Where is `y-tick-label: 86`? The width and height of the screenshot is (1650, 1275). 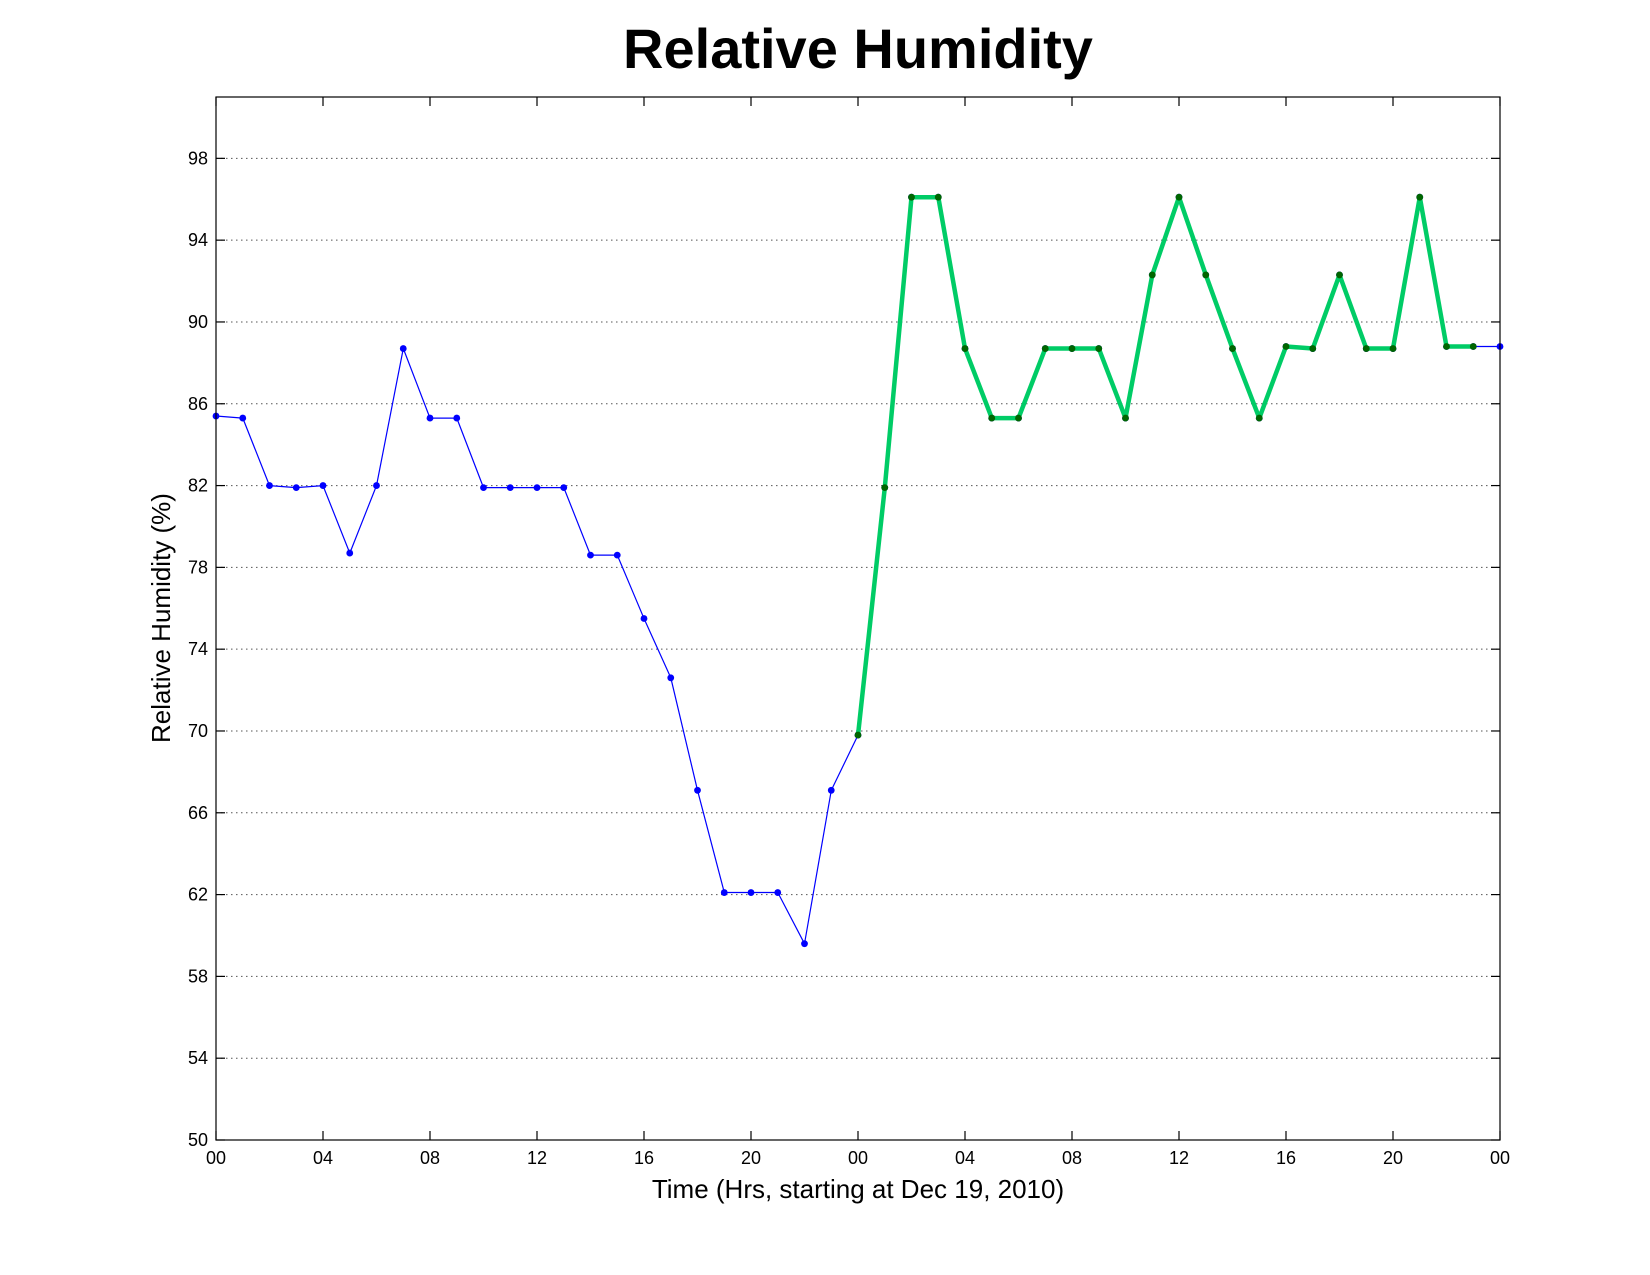 y-tick-label: 86 is located at coordinates (198, 404).